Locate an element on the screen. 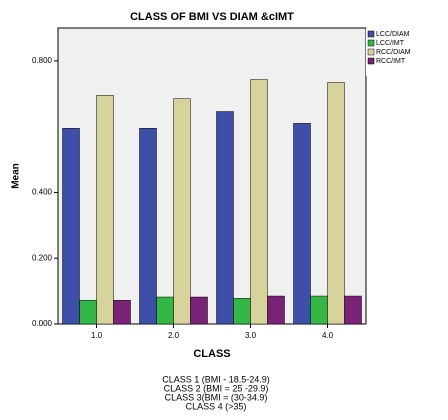  legend-label: RCC/IMT is located at coordinates (391, 61).